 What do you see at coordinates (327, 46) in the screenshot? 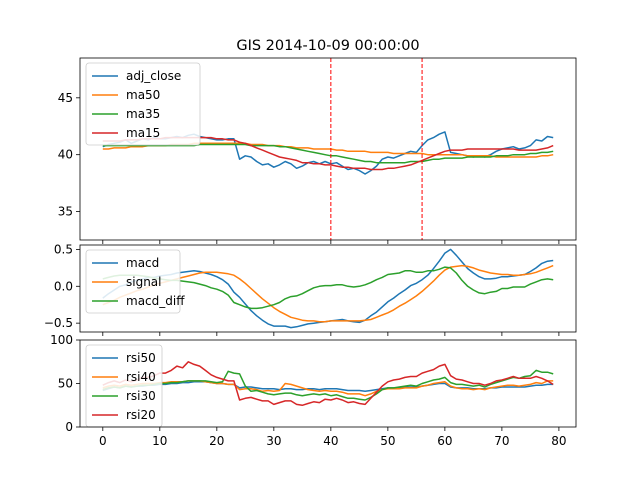
I see `chart-title: GIS 2014-10-09 00:00:00` at bounding box center [327, 46].